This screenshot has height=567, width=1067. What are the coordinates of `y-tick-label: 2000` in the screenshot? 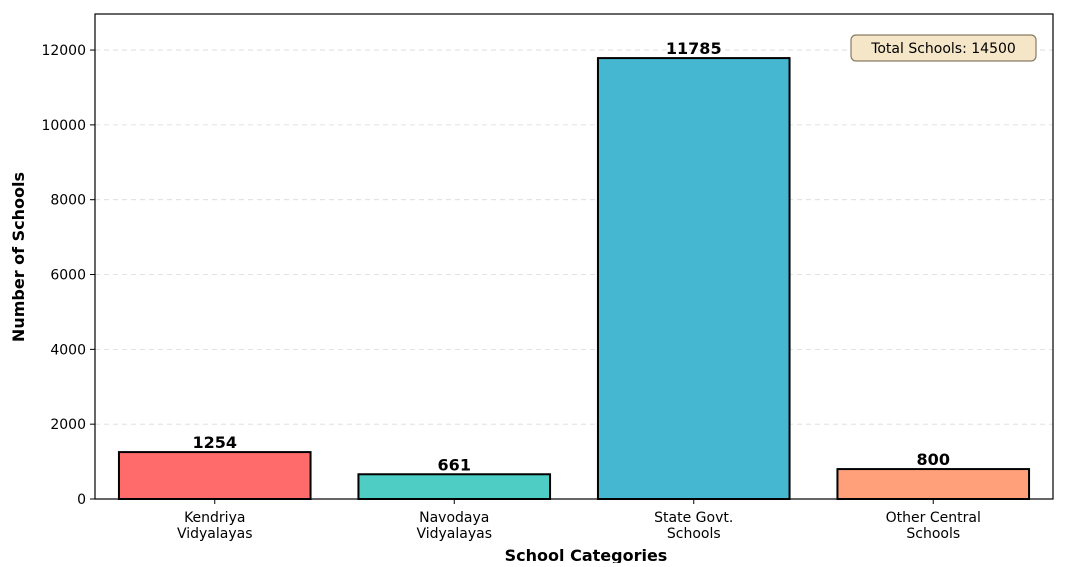 It's located at (68, 425).